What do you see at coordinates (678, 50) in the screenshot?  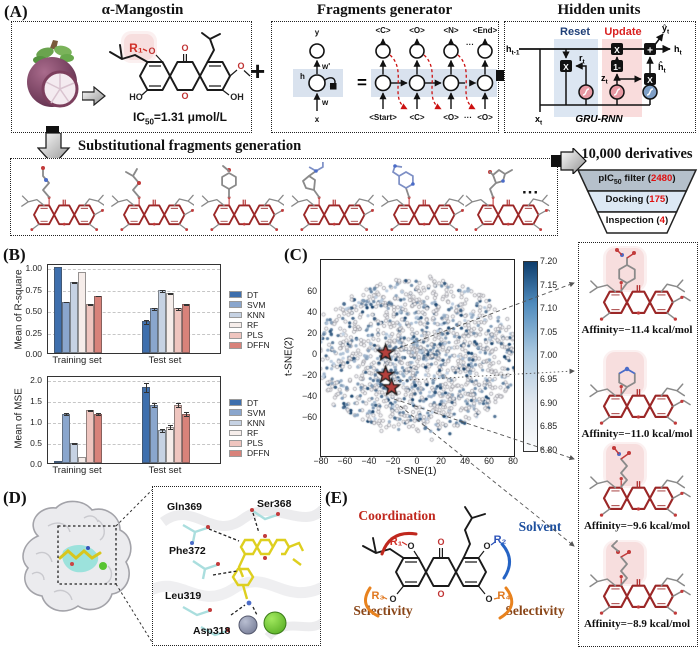 I see `ht-label: ht` at bounding box center [678, 50].